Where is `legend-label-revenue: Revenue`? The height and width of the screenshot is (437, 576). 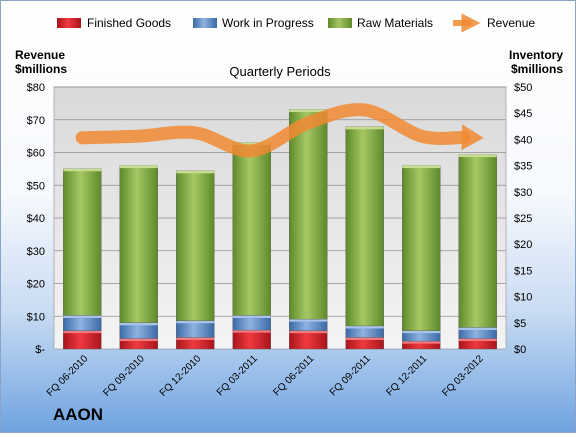 legend-label-revenue: Revenue is located at coordinates (511, 23).